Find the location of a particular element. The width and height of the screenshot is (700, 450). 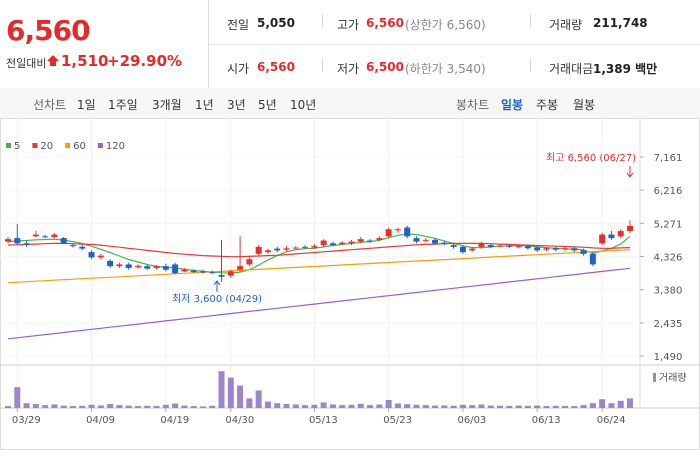

tab: 1일 is located at coordinates (86, 105).